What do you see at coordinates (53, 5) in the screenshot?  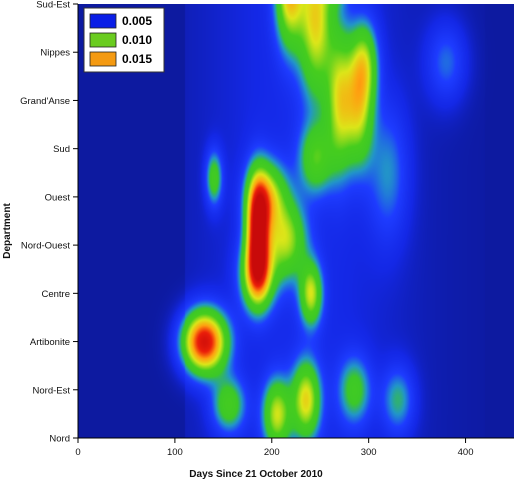 I see `y-tick-label: Sud-Est` at bounding box center [53, 5].